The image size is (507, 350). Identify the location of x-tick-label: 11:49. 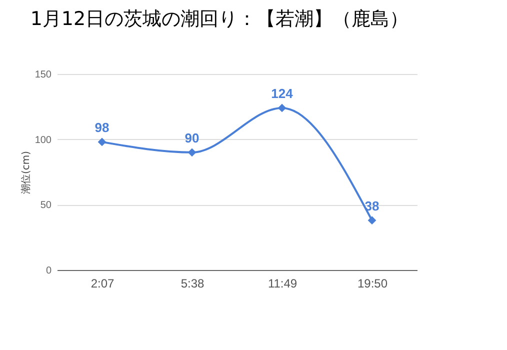
(283, 283).